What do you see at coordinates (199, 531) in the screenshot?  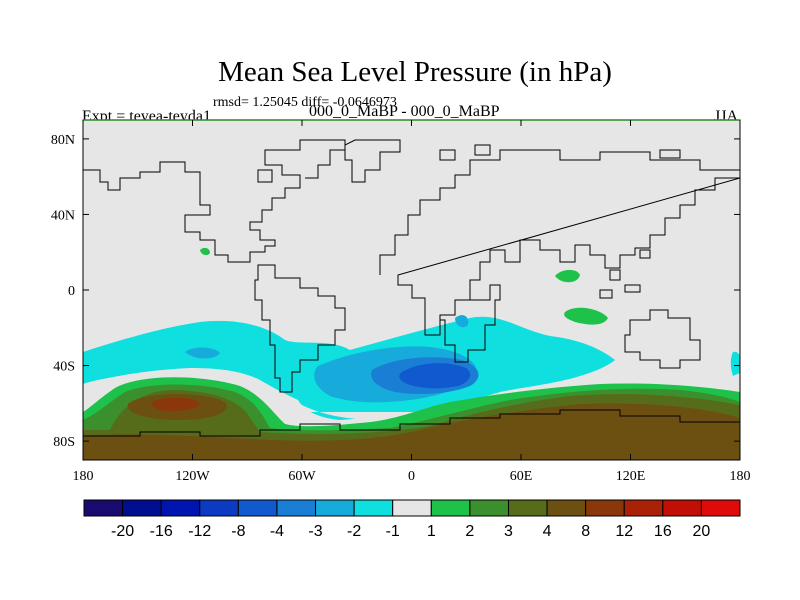 I see `colorbar-label: -12` at bounding box center [199, 531].